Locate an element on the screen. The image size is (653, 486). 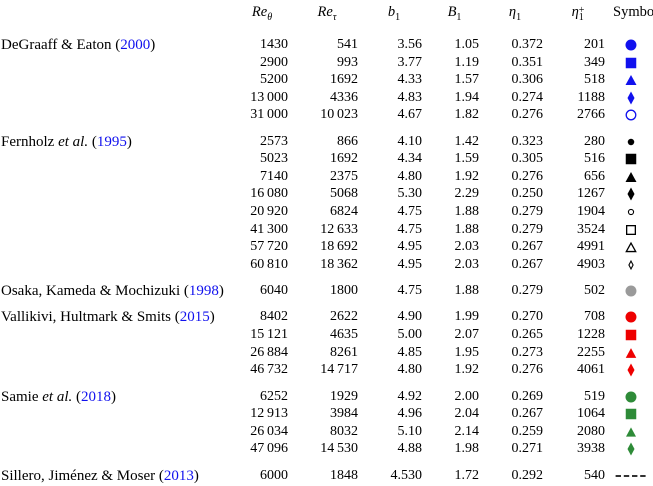
cell-b1: 3.77 is located at coordinates (410, 62).